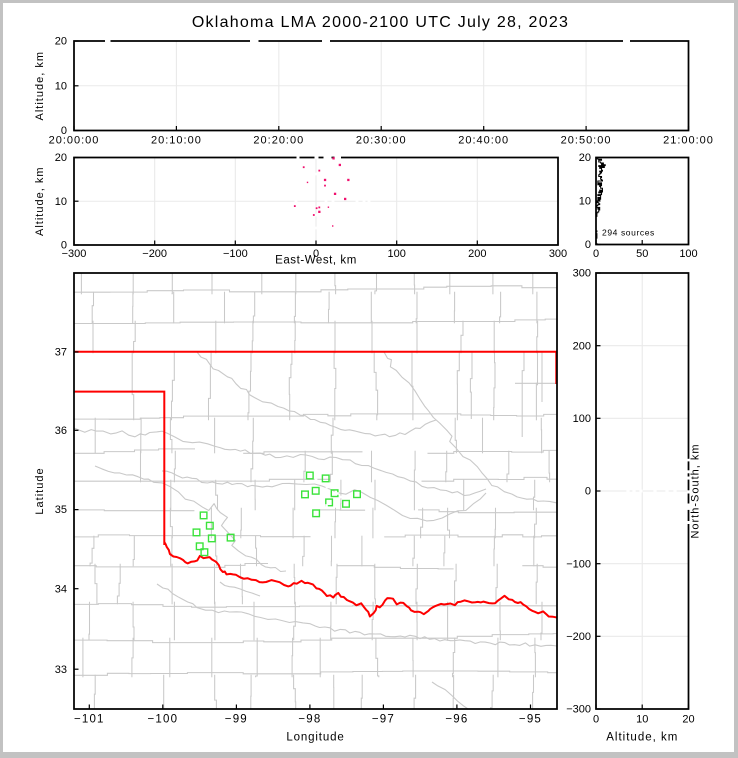 Image resolution: width=738 pixels, height=758 pixels. I want to click on svg-text: −95, so click(530, 720).